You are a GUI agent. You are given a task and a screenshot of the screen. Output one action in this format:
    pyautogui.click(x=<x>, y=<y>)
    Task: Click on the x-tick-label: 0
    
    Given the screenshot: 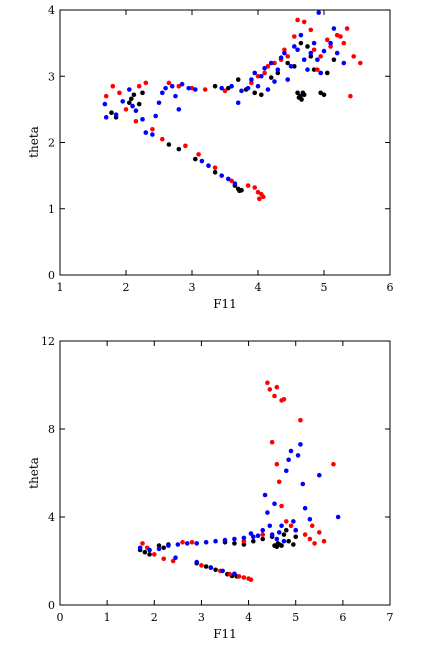 What is the action you would take?
    pyautogui.click(x=60, y=617)
    